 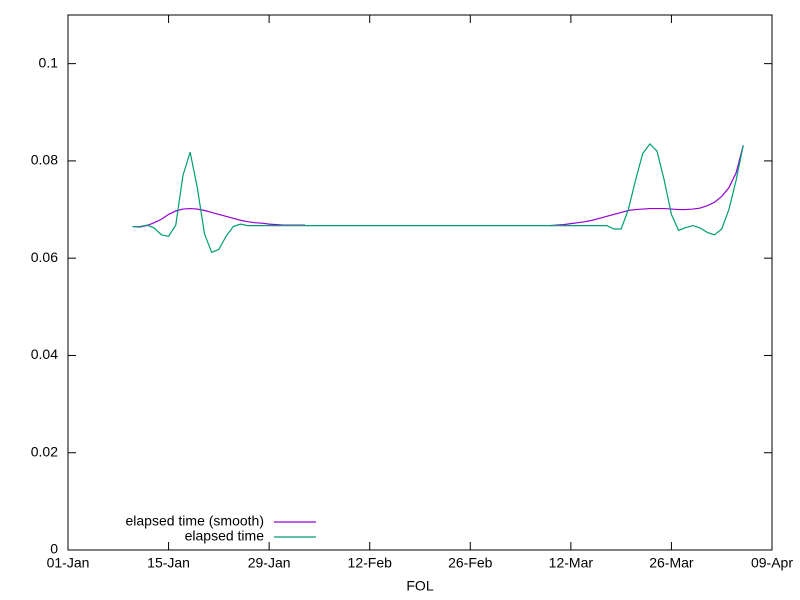 What do you see at coordinates (370, 563) in the screenshot?
I see `x-tick-label: 12-Feb` at bounding box center [370, 563].